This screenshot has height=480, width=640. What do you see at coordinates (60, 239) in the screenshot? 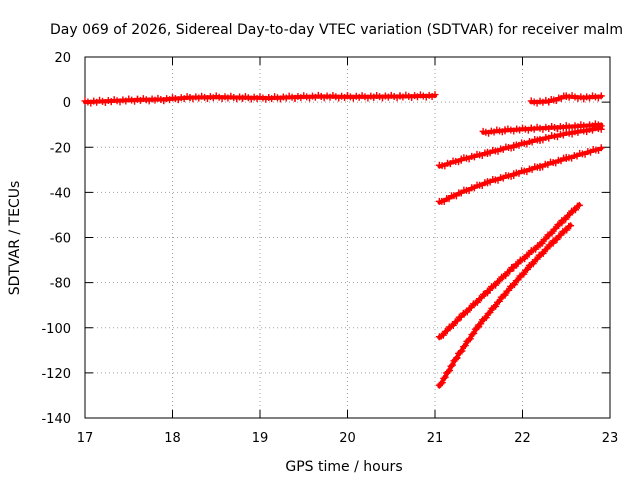
I see `y-tick-label: -60` at bounding box center [60, 239].